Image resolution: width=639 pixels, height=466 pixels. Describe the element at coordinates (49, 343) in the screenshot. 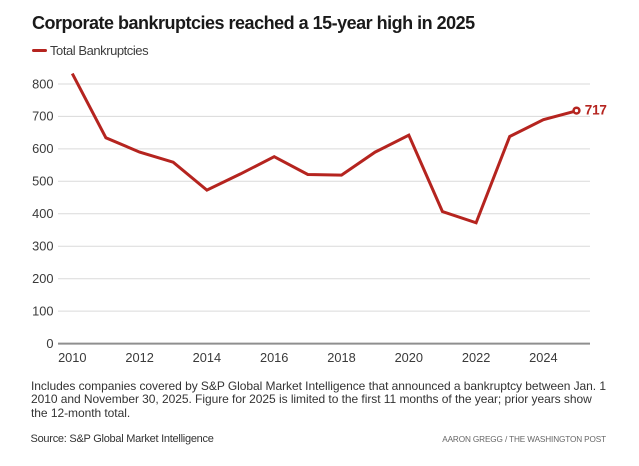

I see `svg-text: 0` at that location.